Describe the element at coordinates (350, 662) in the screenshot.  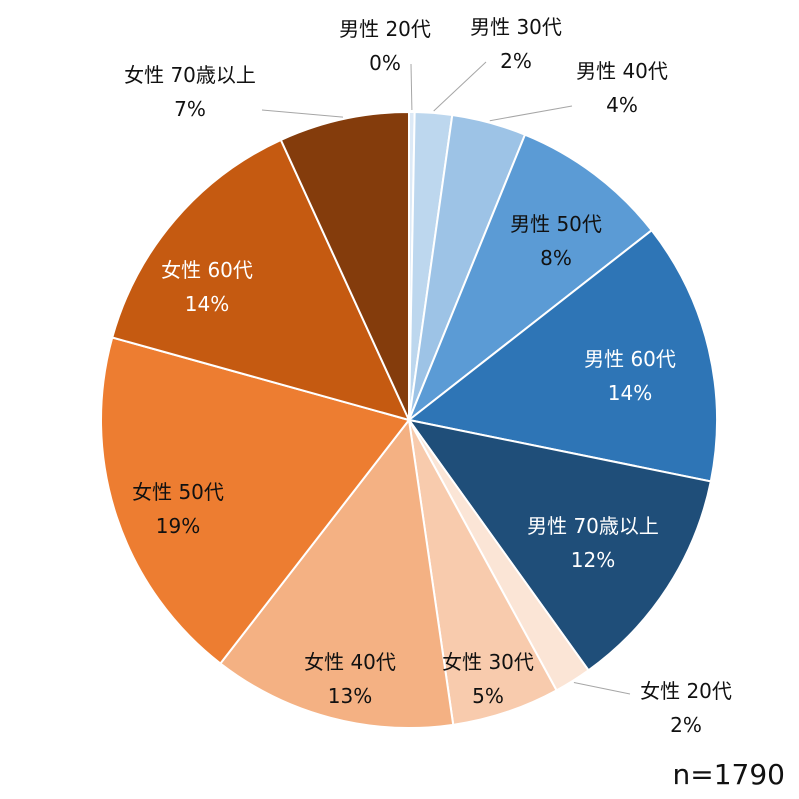
I see `slice-label: 女性 40代` at that location.